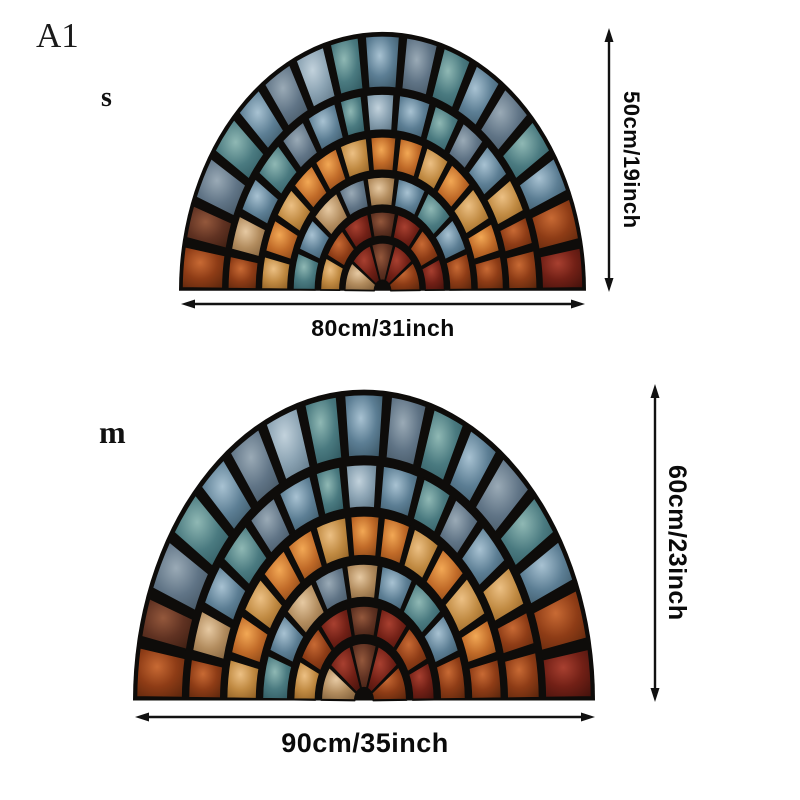 The image size is (800, 800). Describe the element at coordinates (57, 35) in the screenshot. I see `variant-label: A1` at that location.